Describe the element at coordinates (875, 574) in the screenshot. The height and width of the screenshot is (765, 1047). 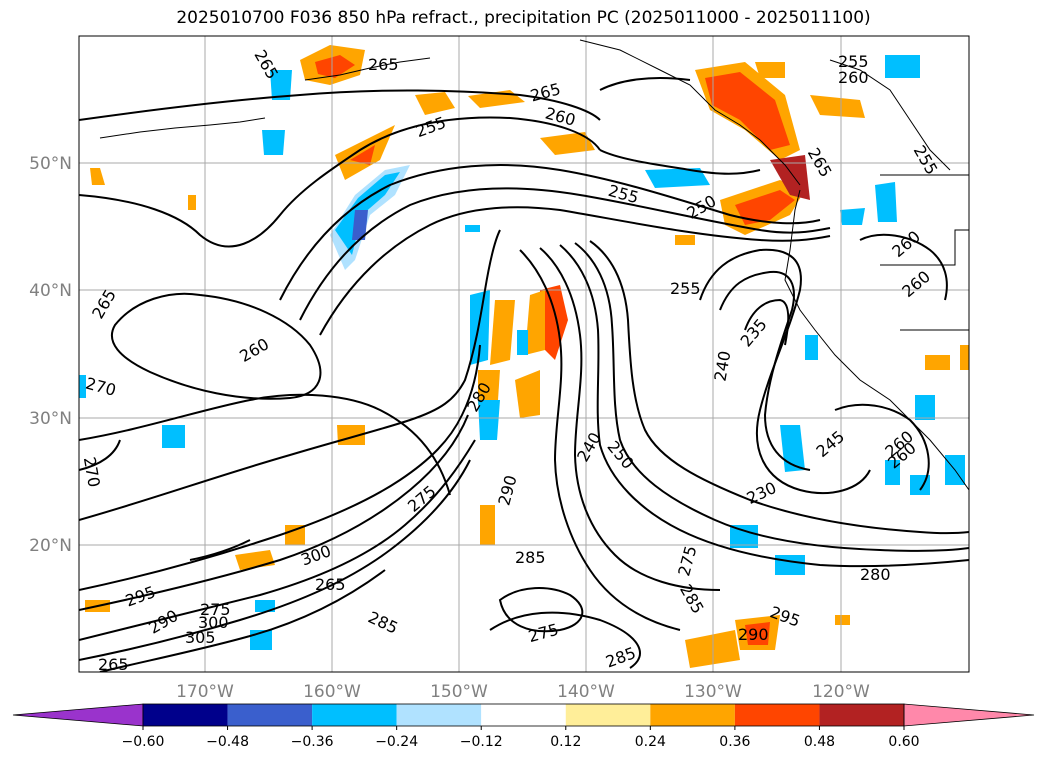
I see `contour-label: 280` at that location.